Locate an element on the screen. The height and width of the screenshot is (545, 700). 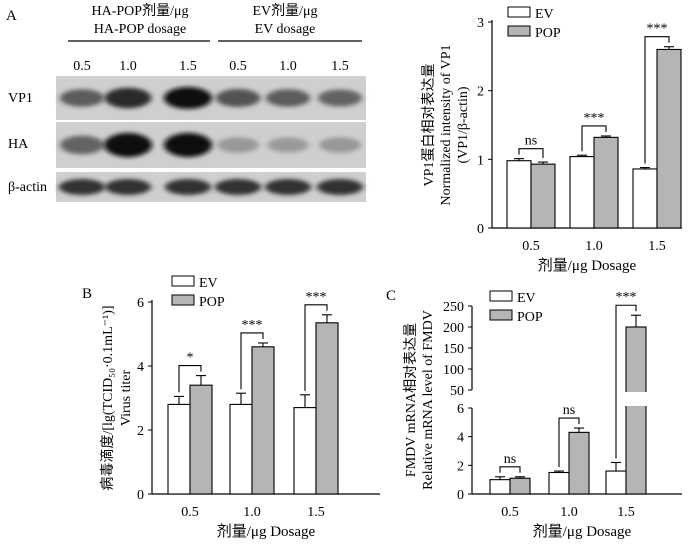
blot-header-right-cn: EV剂量/μg is located at coordinates (284, 11).